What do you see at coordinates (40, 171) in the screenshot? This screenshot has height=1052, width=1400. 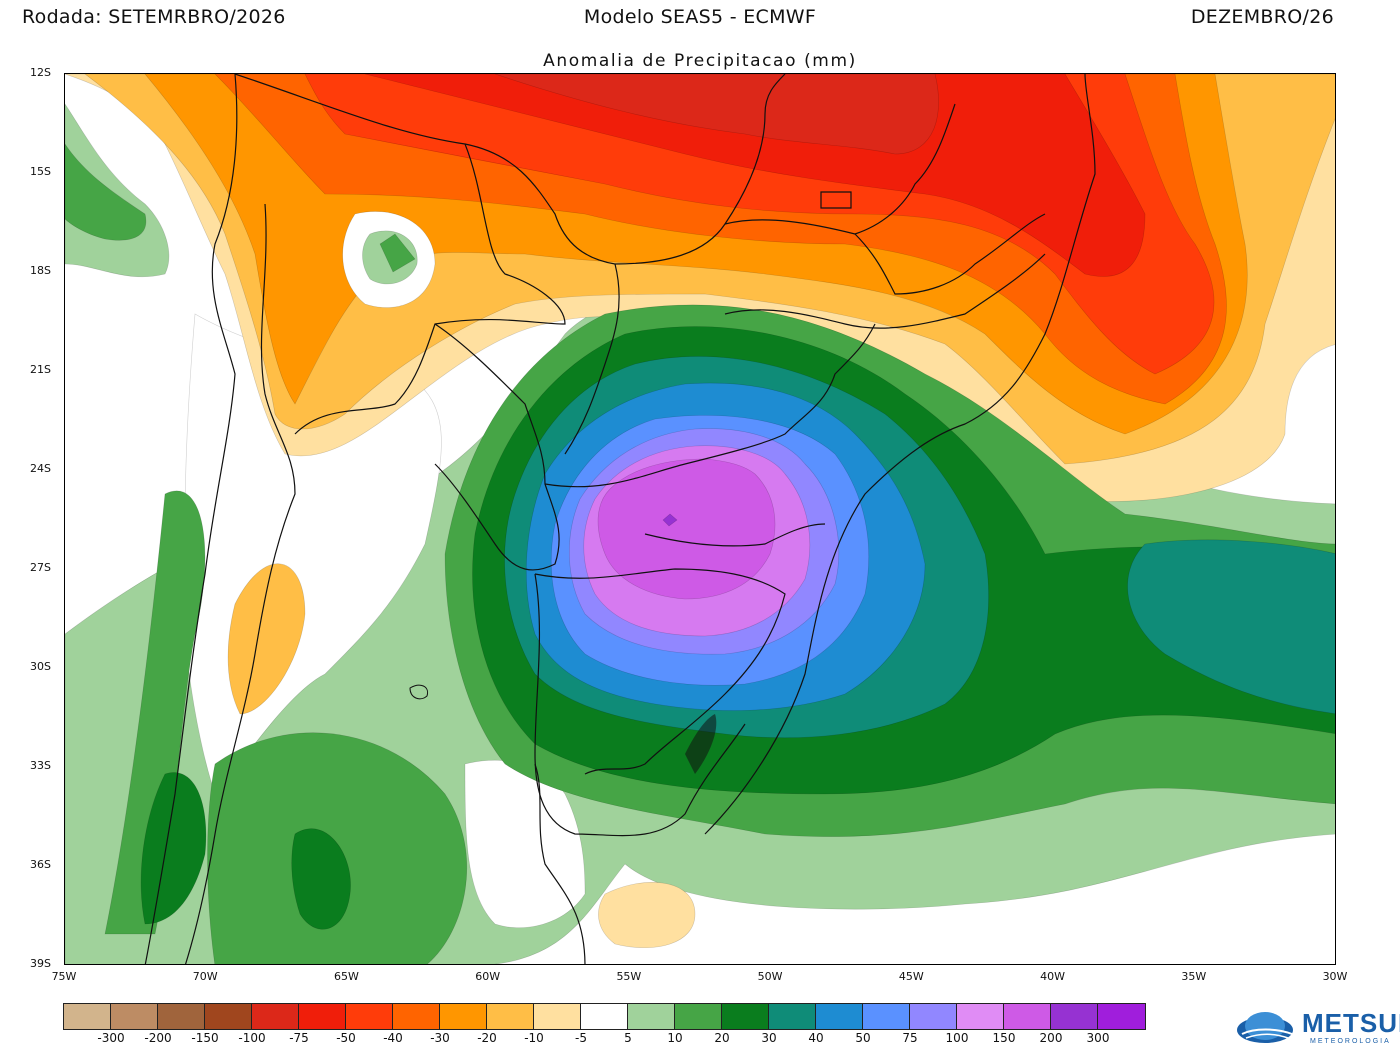 I see `lat-label: 15S` at bounding box center [40, 171].